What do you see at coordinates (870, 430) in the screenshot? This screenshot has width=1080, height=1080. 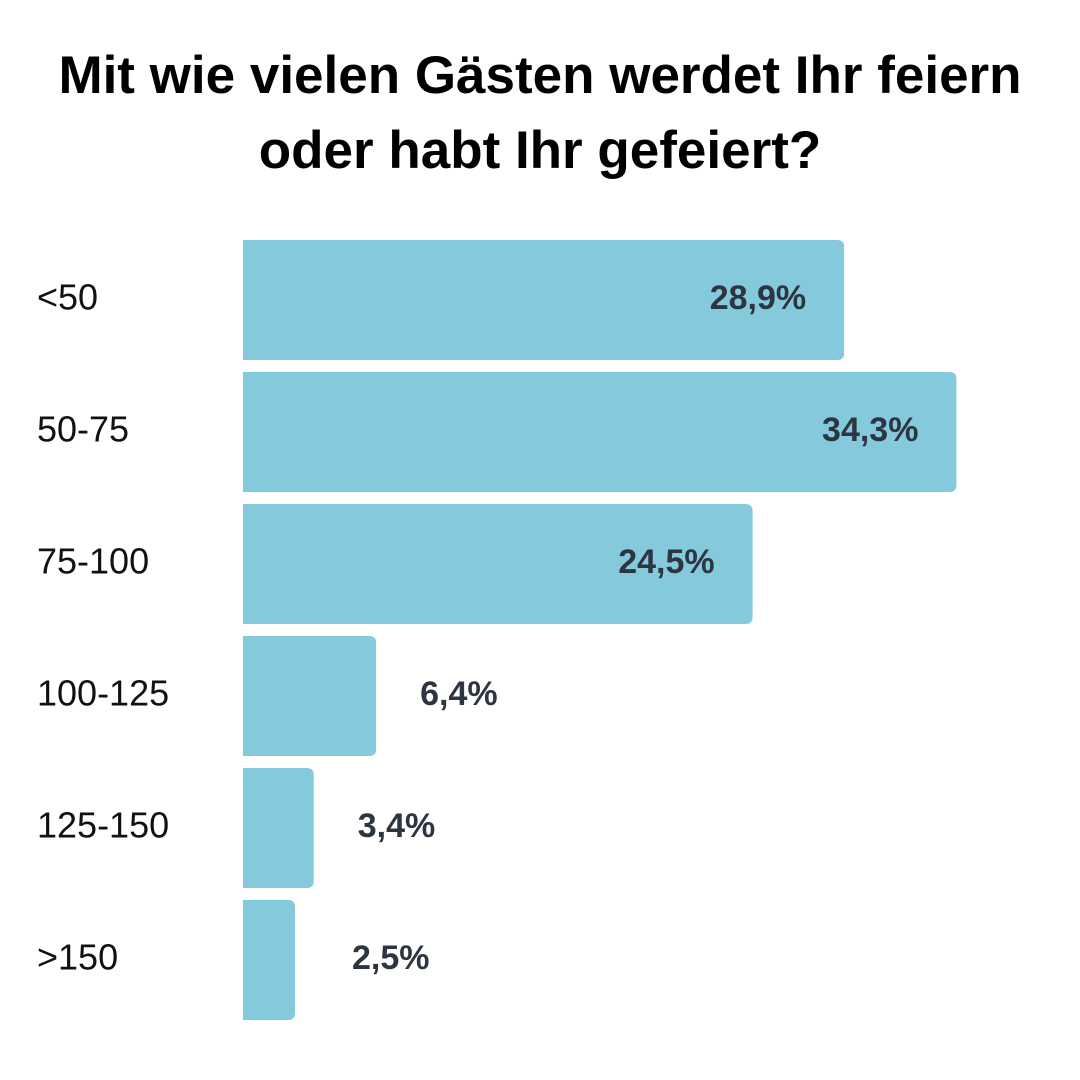 I see `value-label: 34,3%` at bounding box center [870, 430].